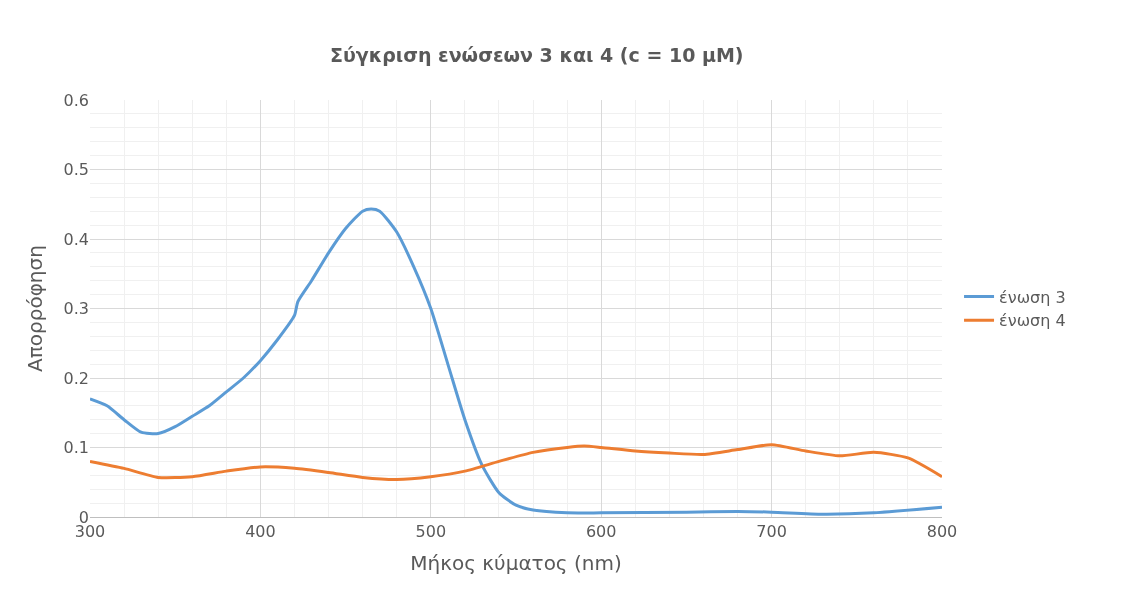 The image size is (1142, 607). I want to click on x-tick-label: 400, so click(260, 532).